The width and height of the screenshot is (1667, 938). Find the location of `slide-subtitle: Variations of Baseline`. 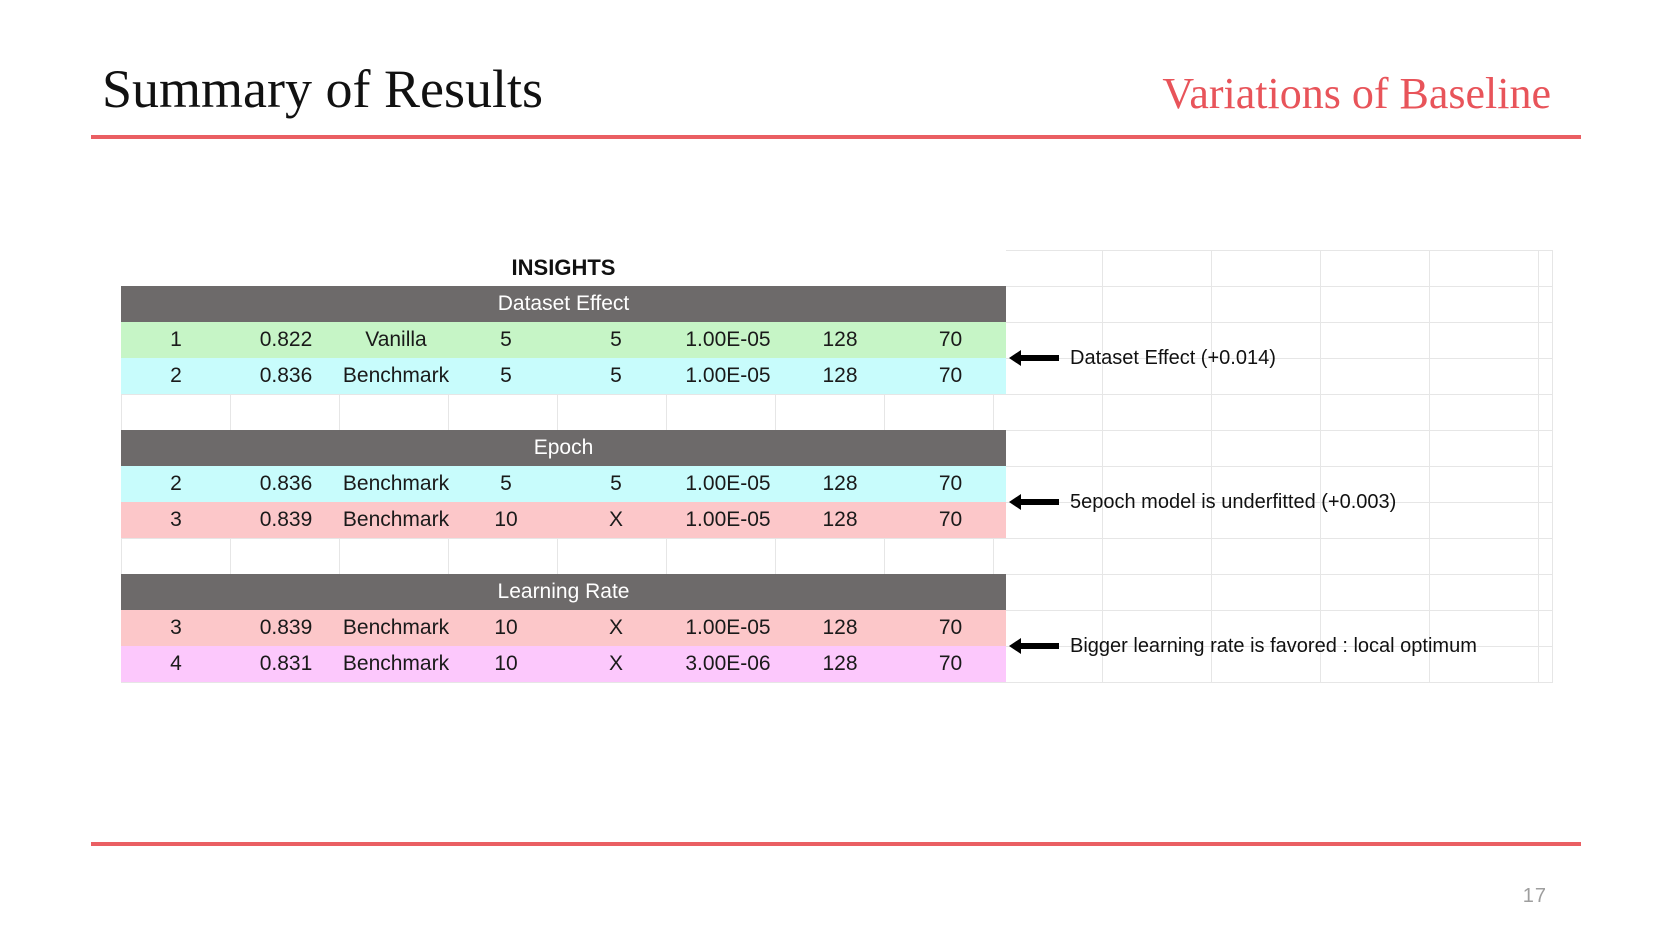

slide-subtitle: Variations of Baseline is located at coordinates (1356, 93).